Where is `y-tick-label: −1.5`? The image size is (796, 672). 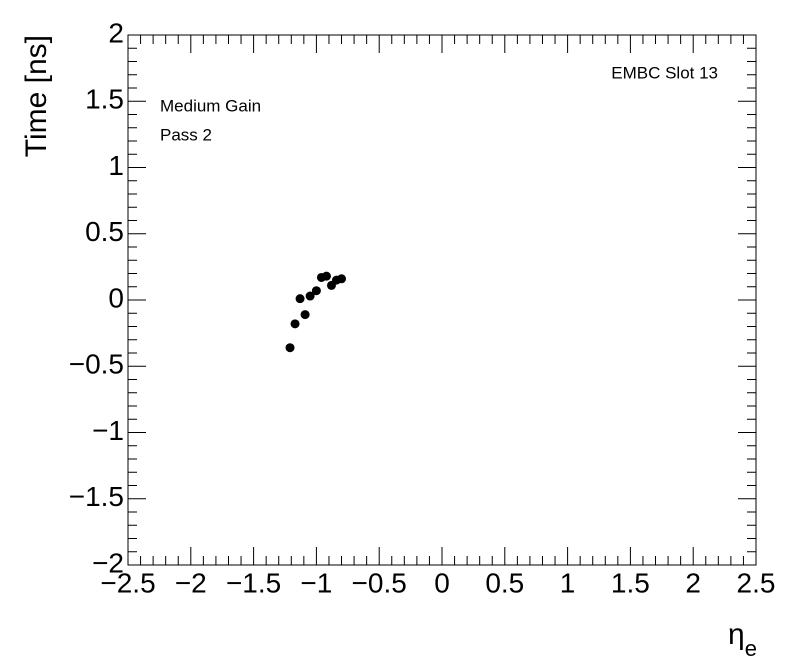 y-tick-label: −1.5 is located at coordinates (96, 496).